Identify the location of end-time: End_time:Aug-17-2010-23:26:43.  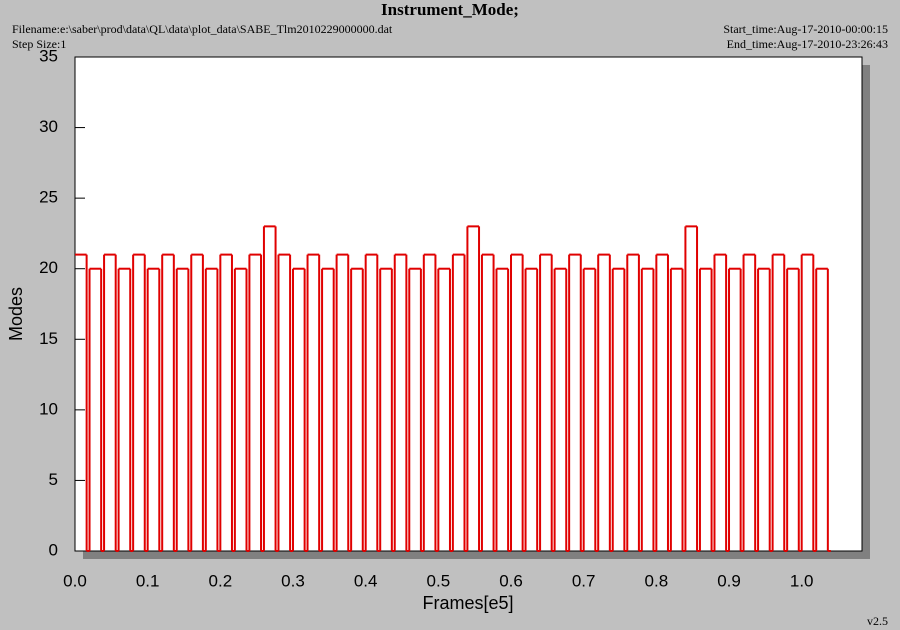
(807, 44).